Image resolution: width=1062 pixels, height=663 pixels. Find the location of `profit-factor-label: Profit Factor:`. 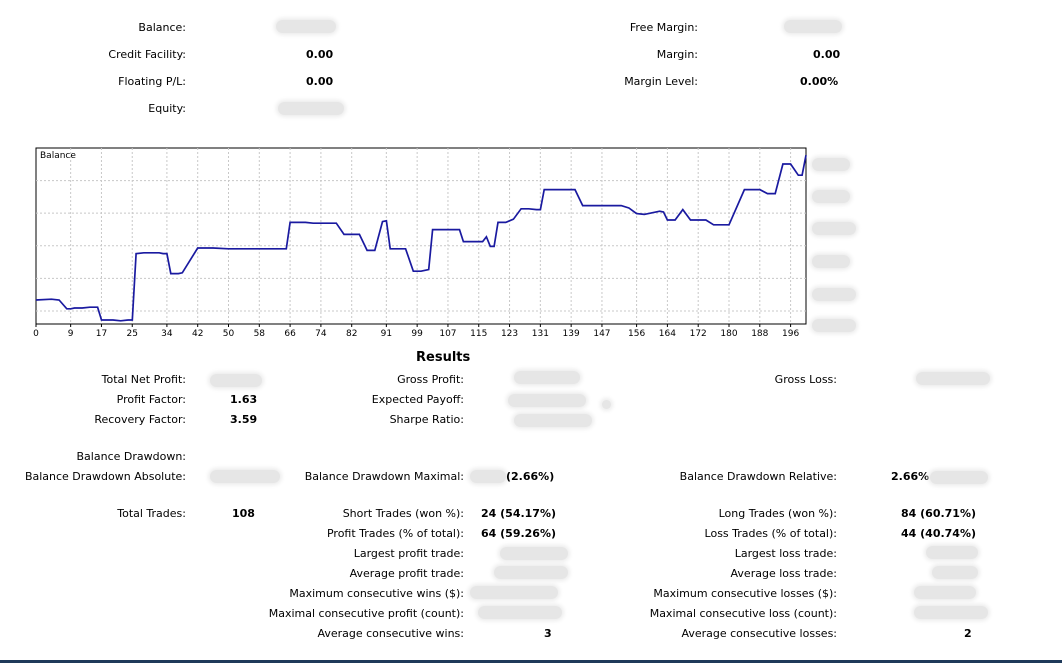

profit-factor-label: Profit Factor: is located at coordinates (151, 399).